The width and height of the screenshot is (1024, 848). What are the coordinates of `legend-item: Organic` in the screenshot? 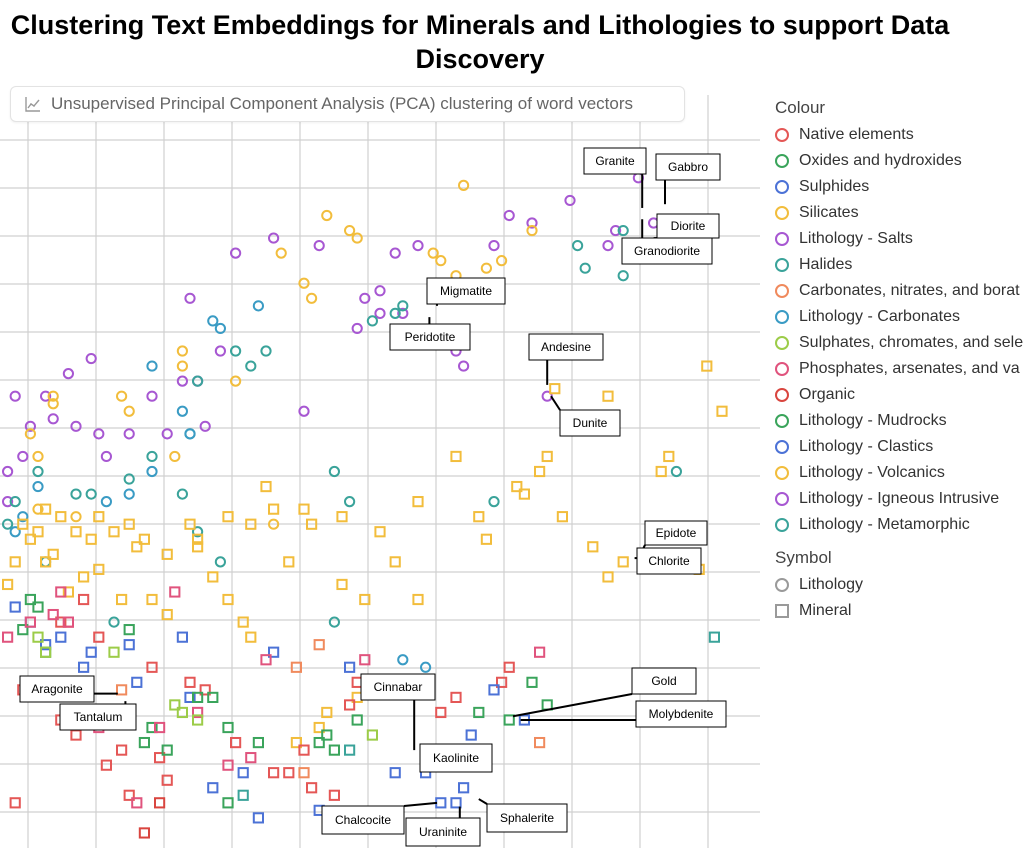 It's located at (899, 395).